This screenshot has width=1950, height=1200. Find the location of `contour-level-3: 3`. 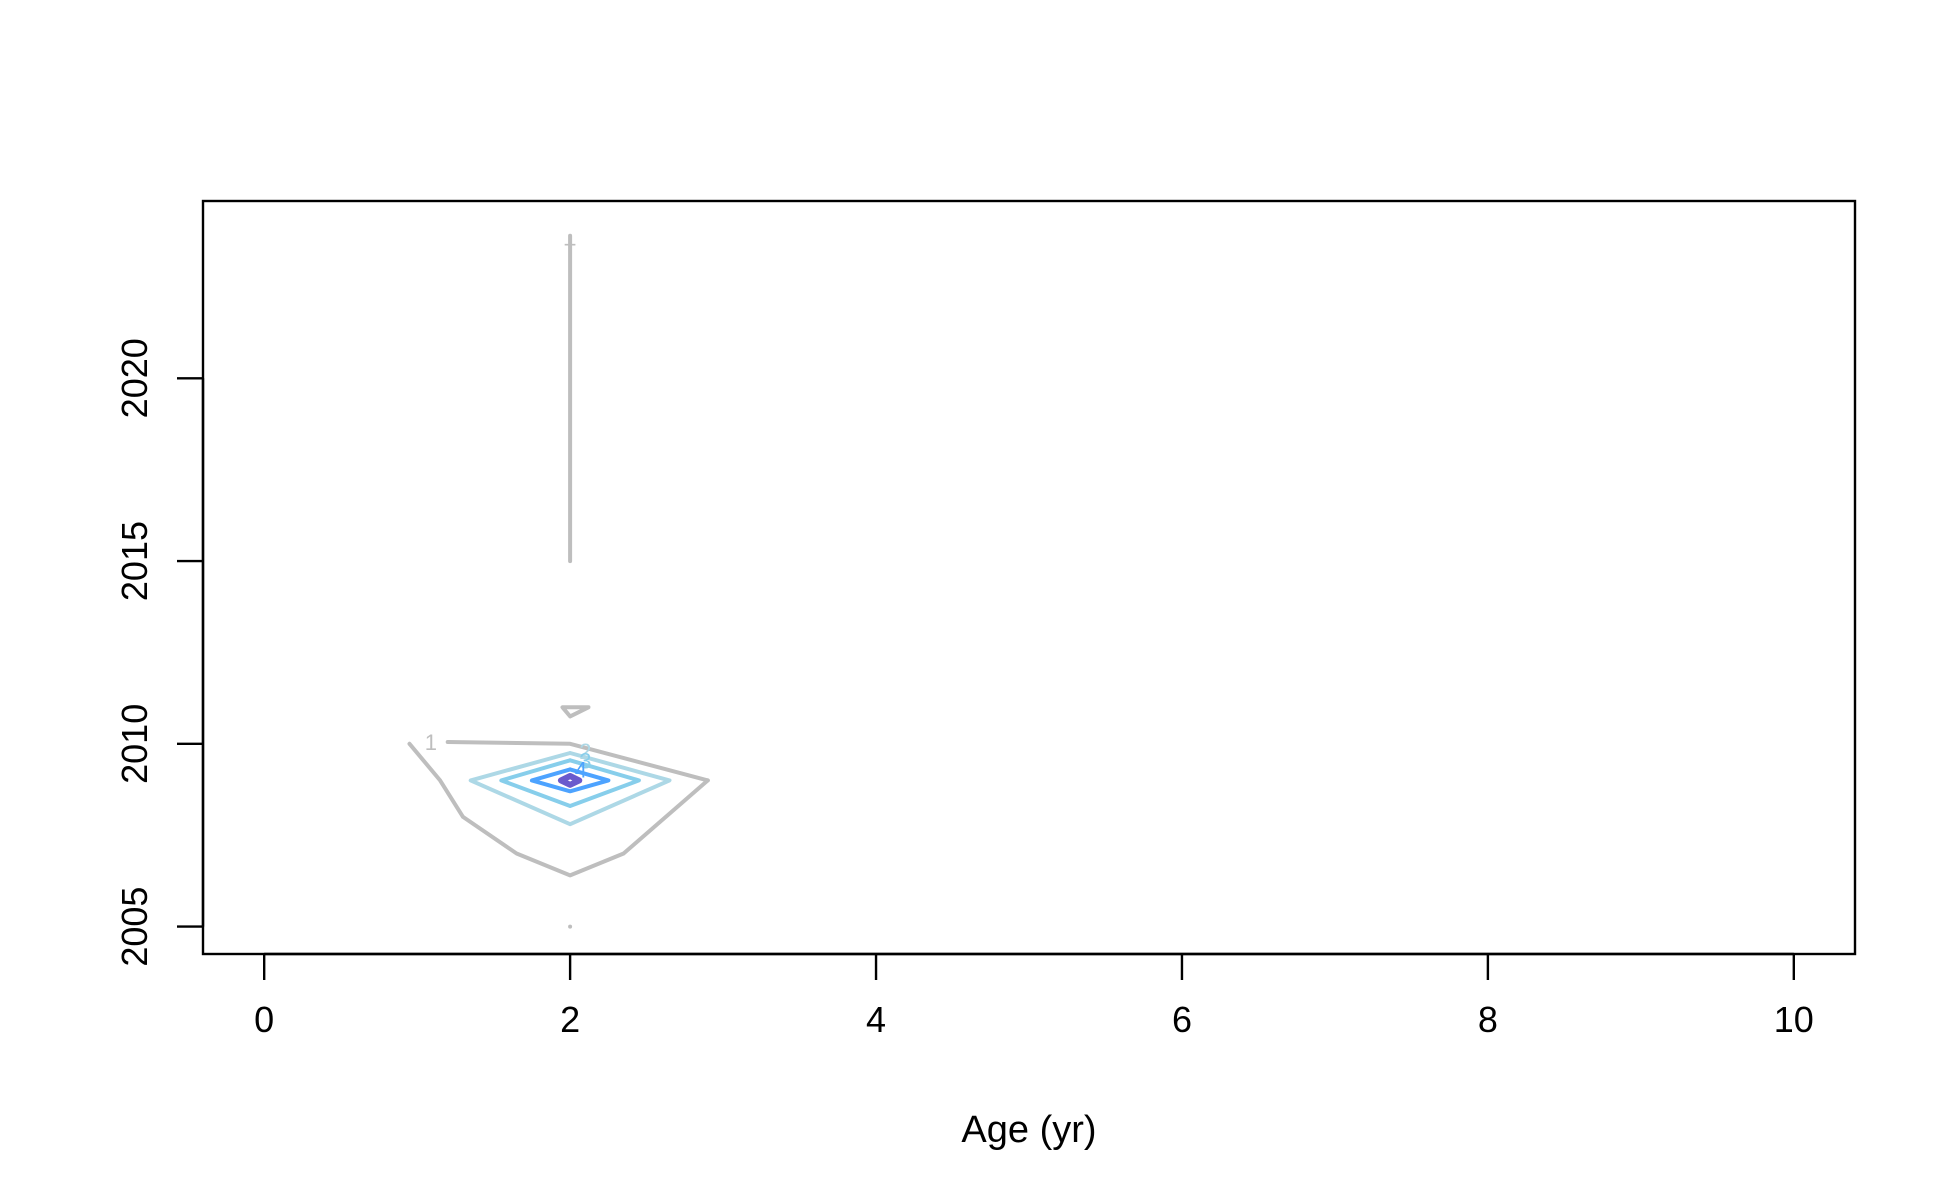

contour-level-3: 3 is located at coordinates (570, 778).